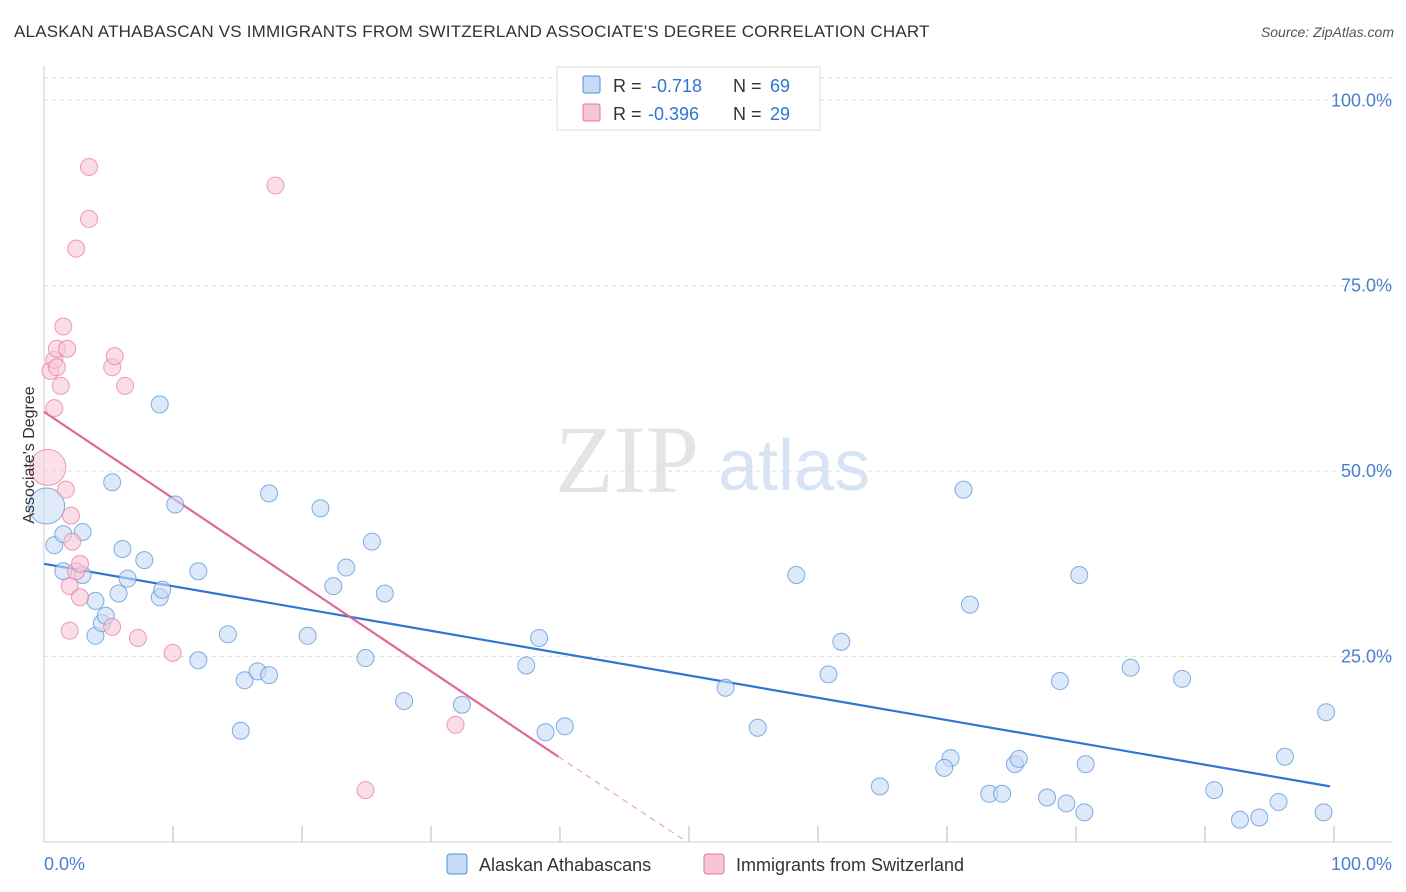 This screenshot has width=1406, height=892. I want to click on legend-swatch-pink, so click(591, 112).